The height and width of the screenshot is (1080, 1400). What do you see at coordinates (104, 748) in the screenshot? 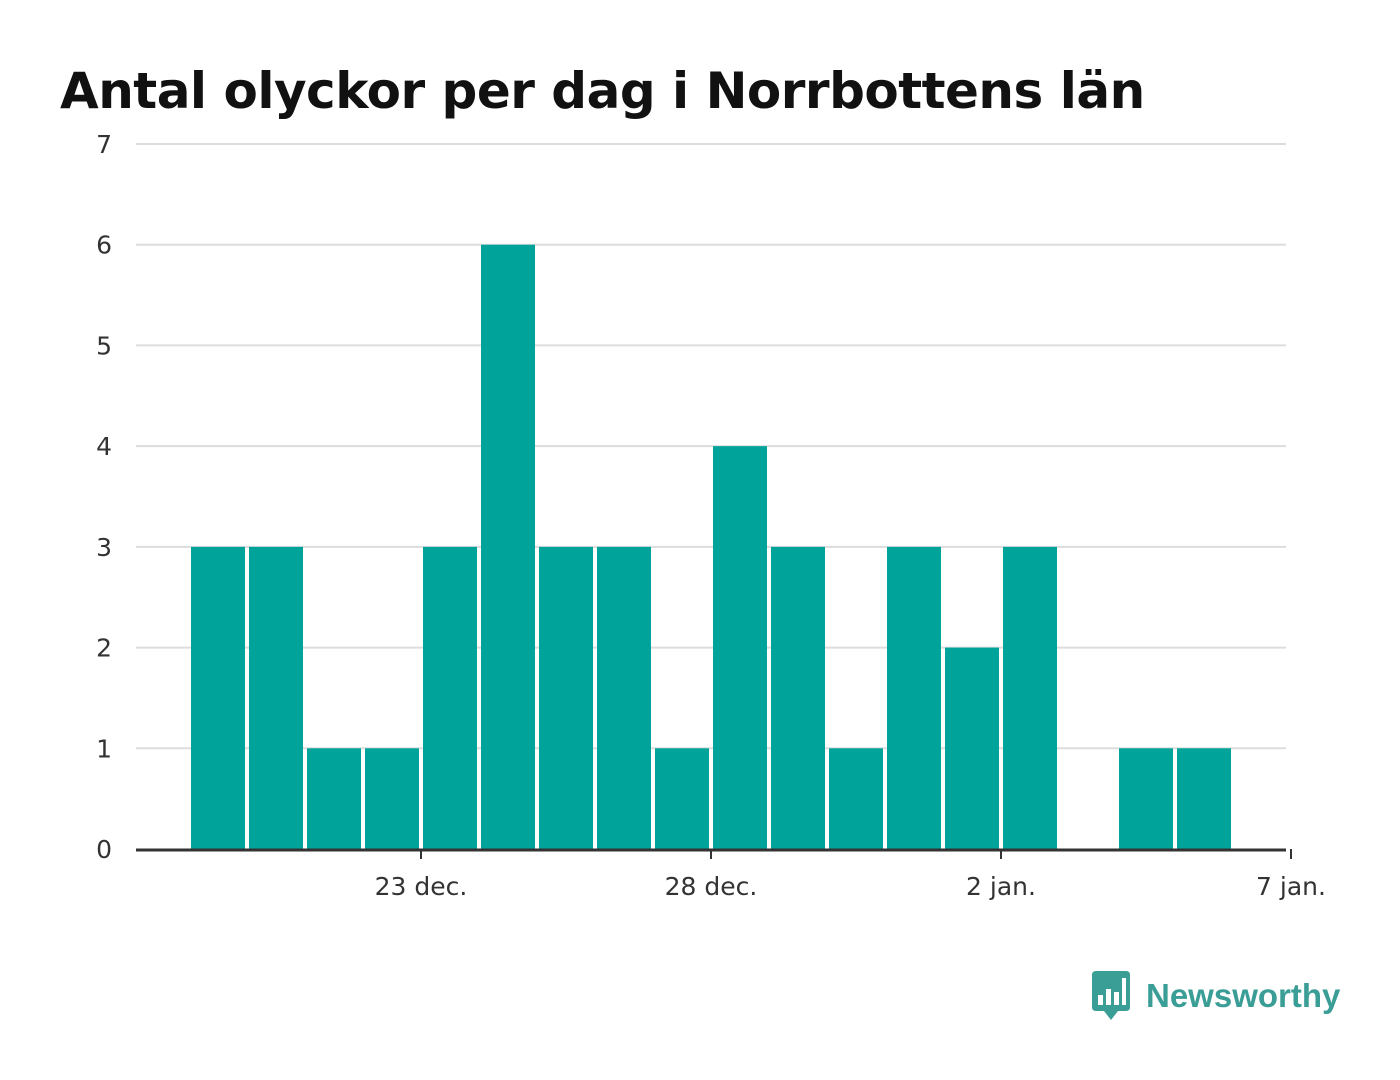
I see `y-tick-label: 1` at bounding box center [104, 748].